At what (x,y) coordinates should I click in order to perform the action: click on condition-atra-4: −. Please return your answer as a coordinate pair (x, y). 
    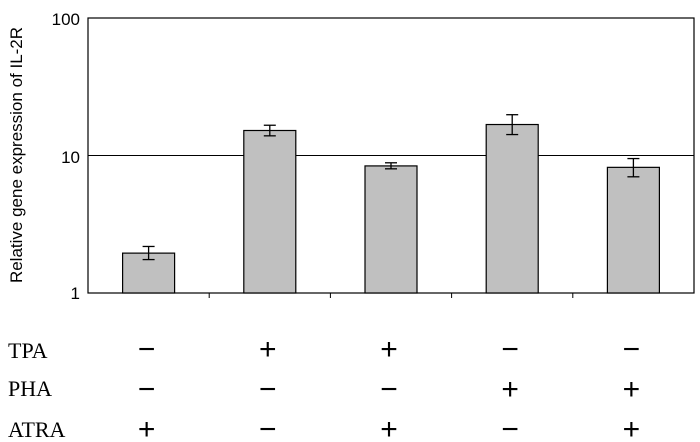
    Looking at the image, I should click on (510, 427).